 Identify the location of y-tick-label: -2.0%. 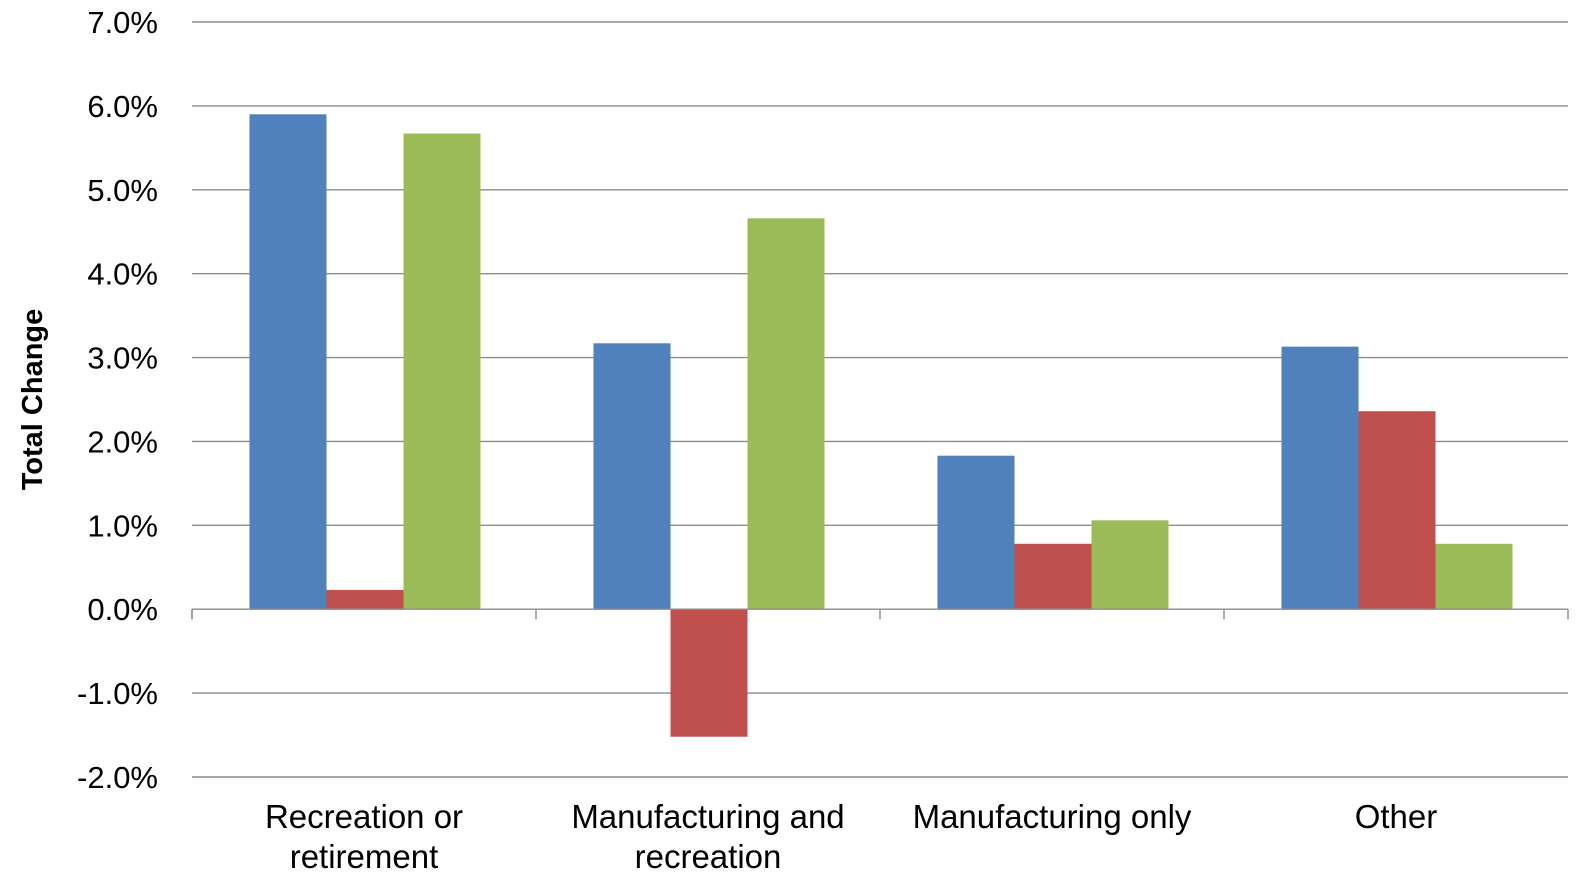
(117, 777).